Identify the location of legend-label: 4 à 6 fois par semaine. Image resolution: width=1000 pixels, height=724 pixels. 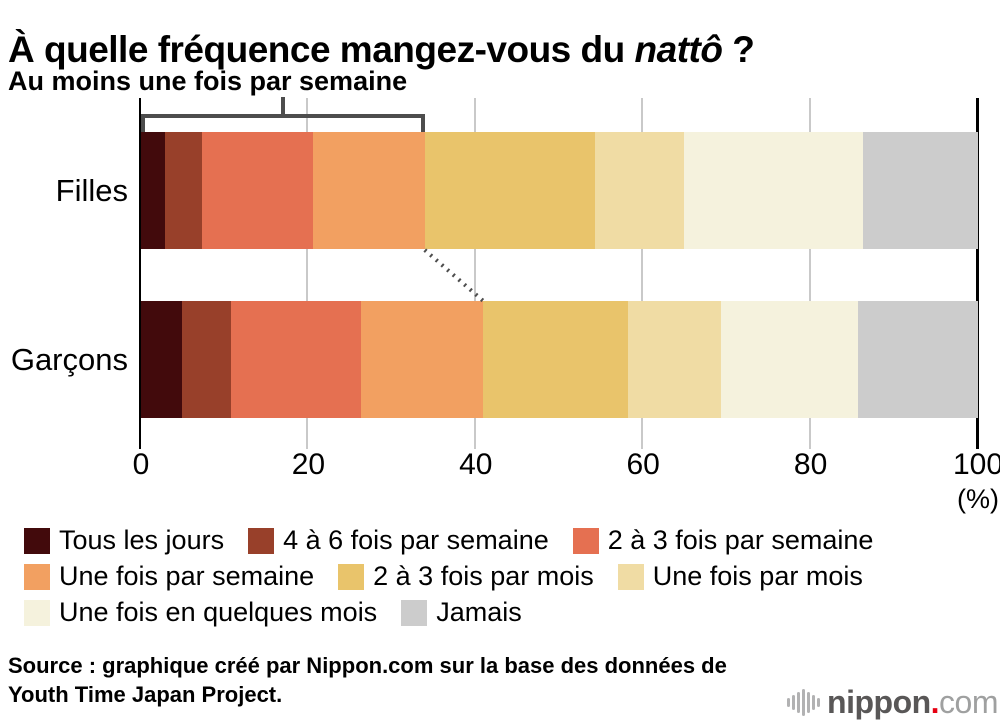
(416, 540).